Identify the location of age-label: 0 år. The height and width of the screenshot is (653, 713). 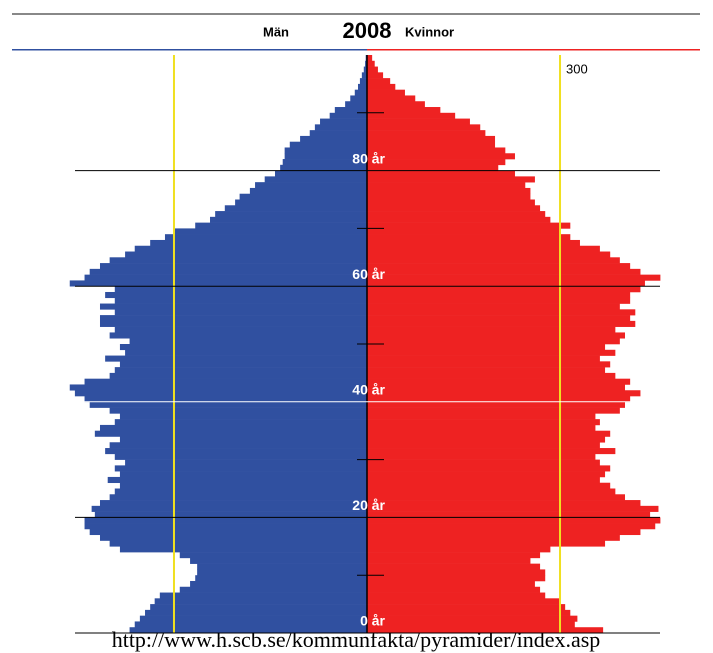
(372, 621).